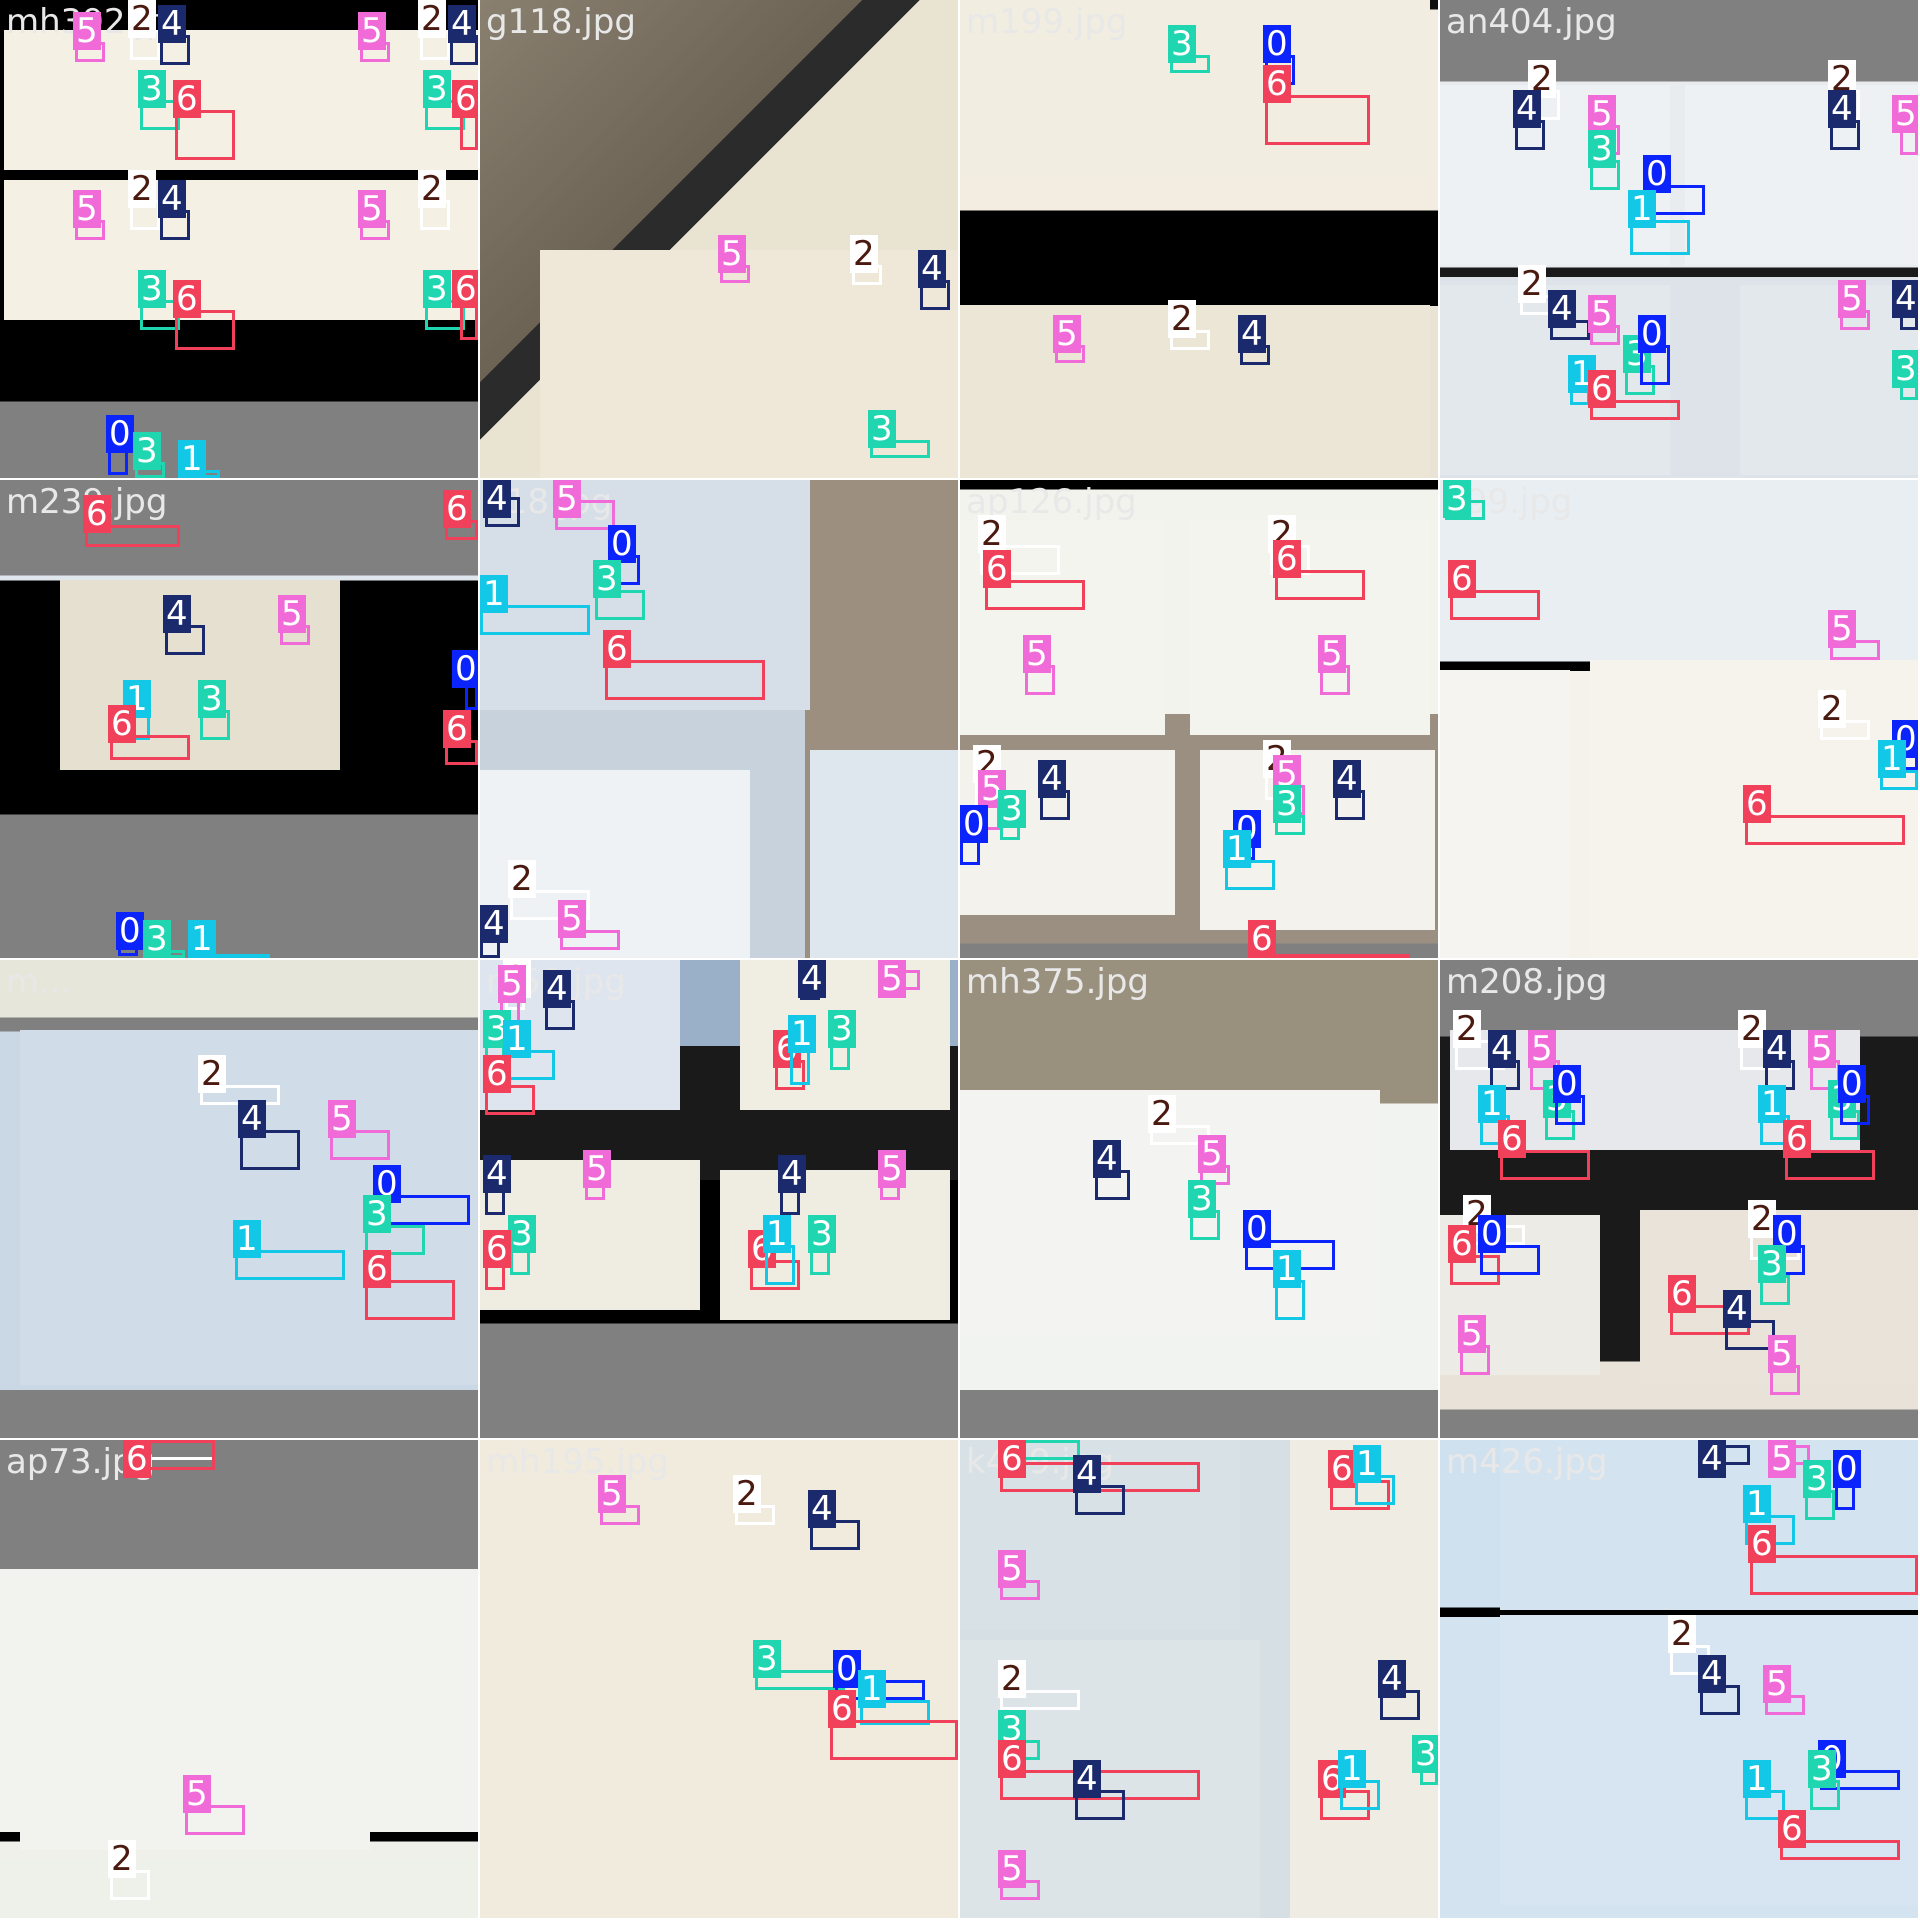 The height and width of the screenshot is (1920, 1920). I want to click on mosaic-tile: k18.jpg 4 5 0 3 1 6 2 4 5, so click(719, 719).